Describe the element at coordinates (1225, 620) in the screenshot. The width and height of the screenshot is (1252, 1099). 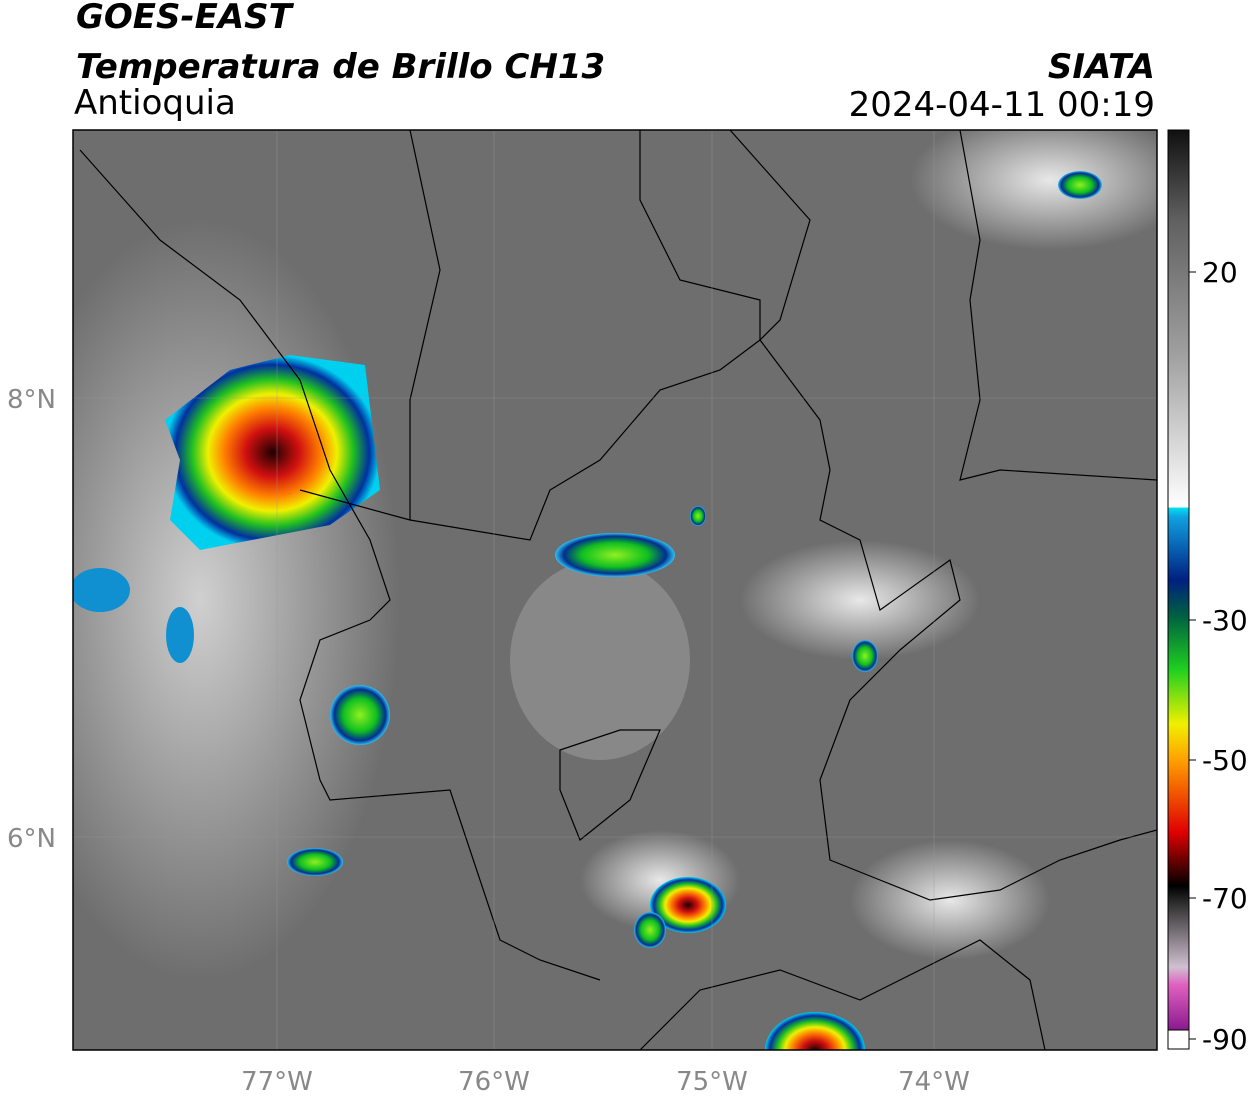
I see `colorbar-label: -30` at that location.